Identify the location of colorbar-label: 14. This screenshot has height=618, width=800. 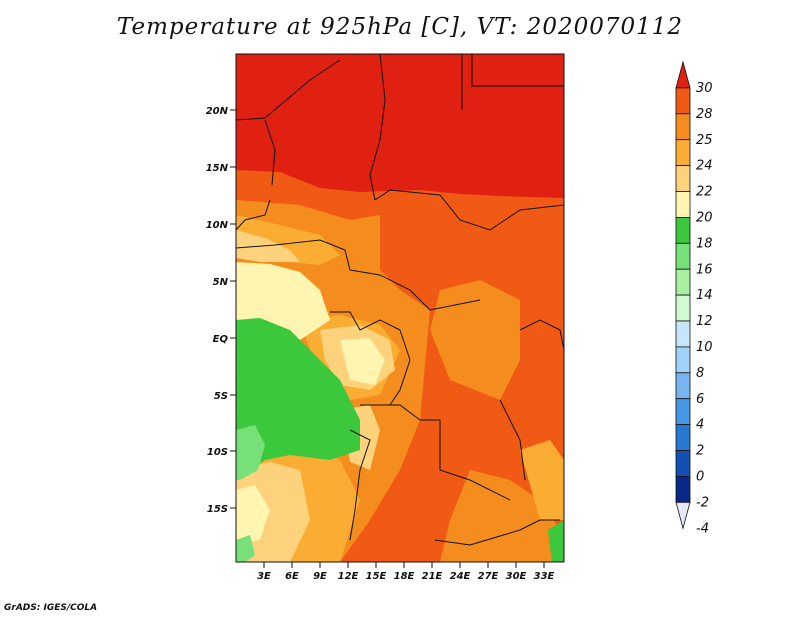
(704, 295).